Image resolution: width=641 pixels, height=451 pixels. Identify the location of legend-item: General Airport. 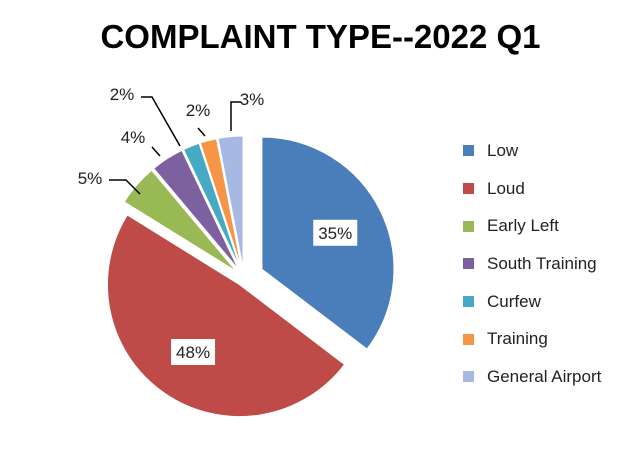
(532, 377).